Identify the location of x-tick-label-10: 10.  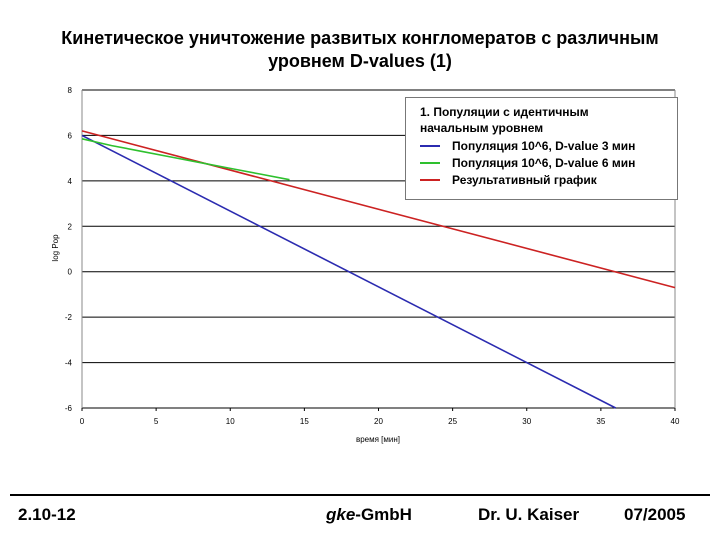
(230, 421).